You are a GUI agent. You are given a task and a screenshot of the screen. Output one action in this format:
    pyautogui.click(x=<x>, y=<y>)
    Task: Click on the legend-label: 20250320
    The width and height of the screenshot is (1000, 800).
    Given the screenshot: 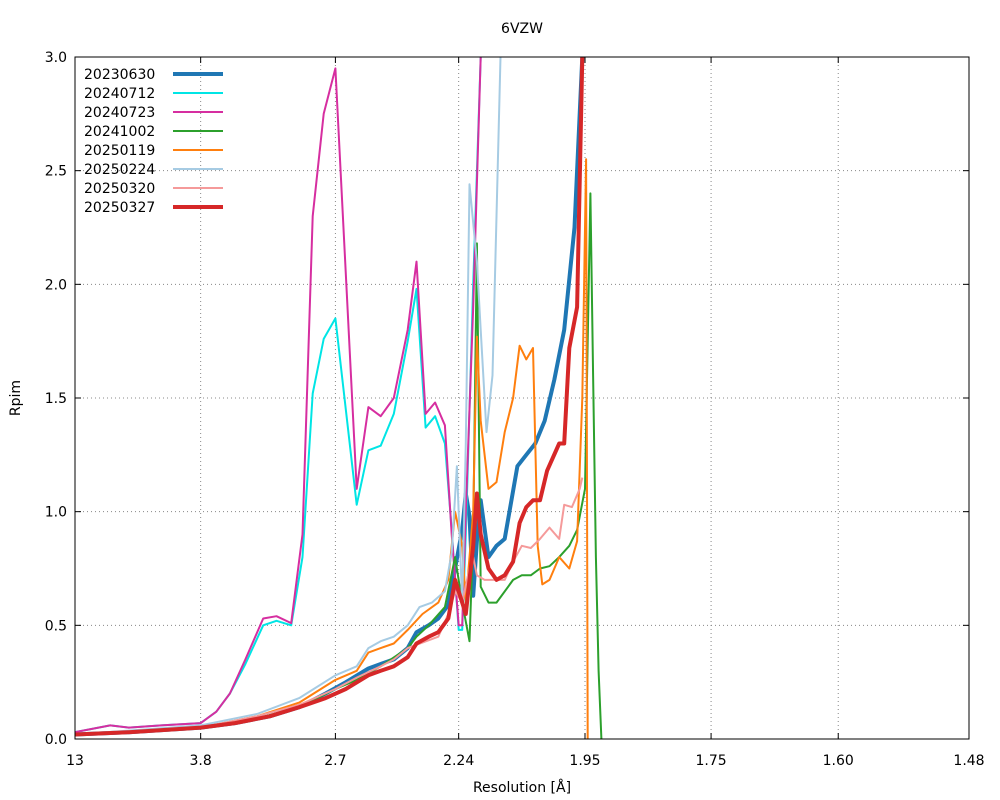 What is the action you would take?
    pyautogui.click(x=119, y=189)
    